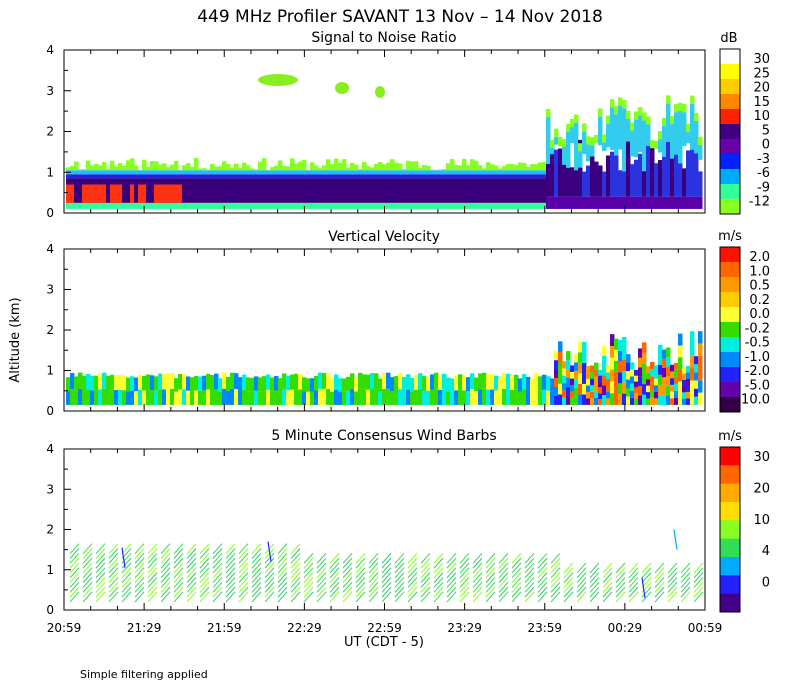 The width and height of the screenshot is (800, 700). I want to click on wind-colorbar-swatch, so click(730, 548).